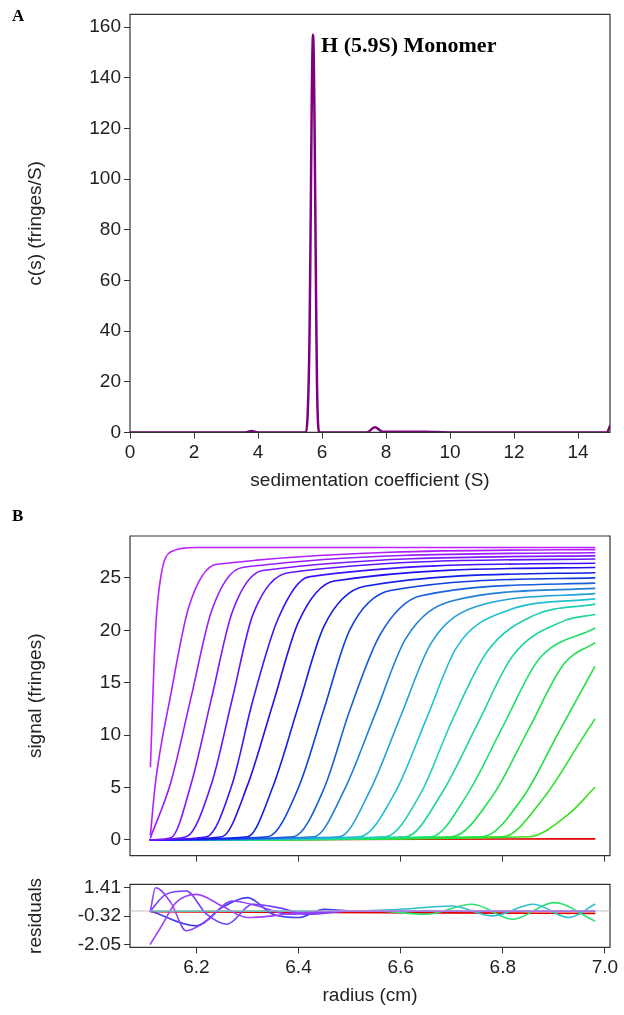 This screenshot has width=624, height=1015. I want to click on y-tick-label: 120, so click(105, 127).